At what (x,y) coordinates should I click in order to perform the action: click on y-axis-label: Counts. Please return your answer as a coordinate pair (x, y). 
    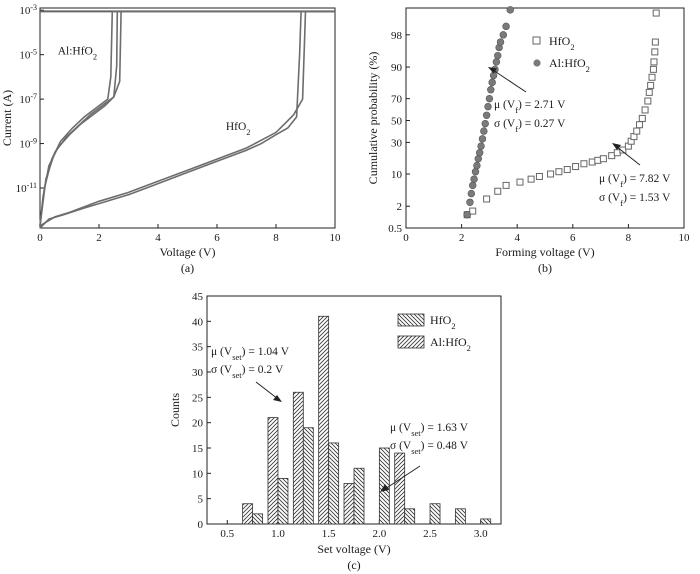
    Looking at the image, I should click on (175, 410).